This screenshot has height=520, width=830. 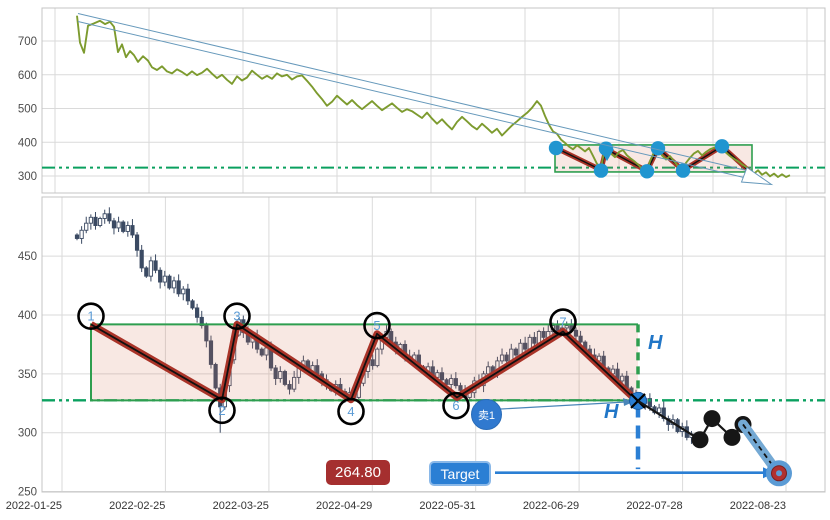 I want to click on pattern-number: 5, so click(x=376, y=325).